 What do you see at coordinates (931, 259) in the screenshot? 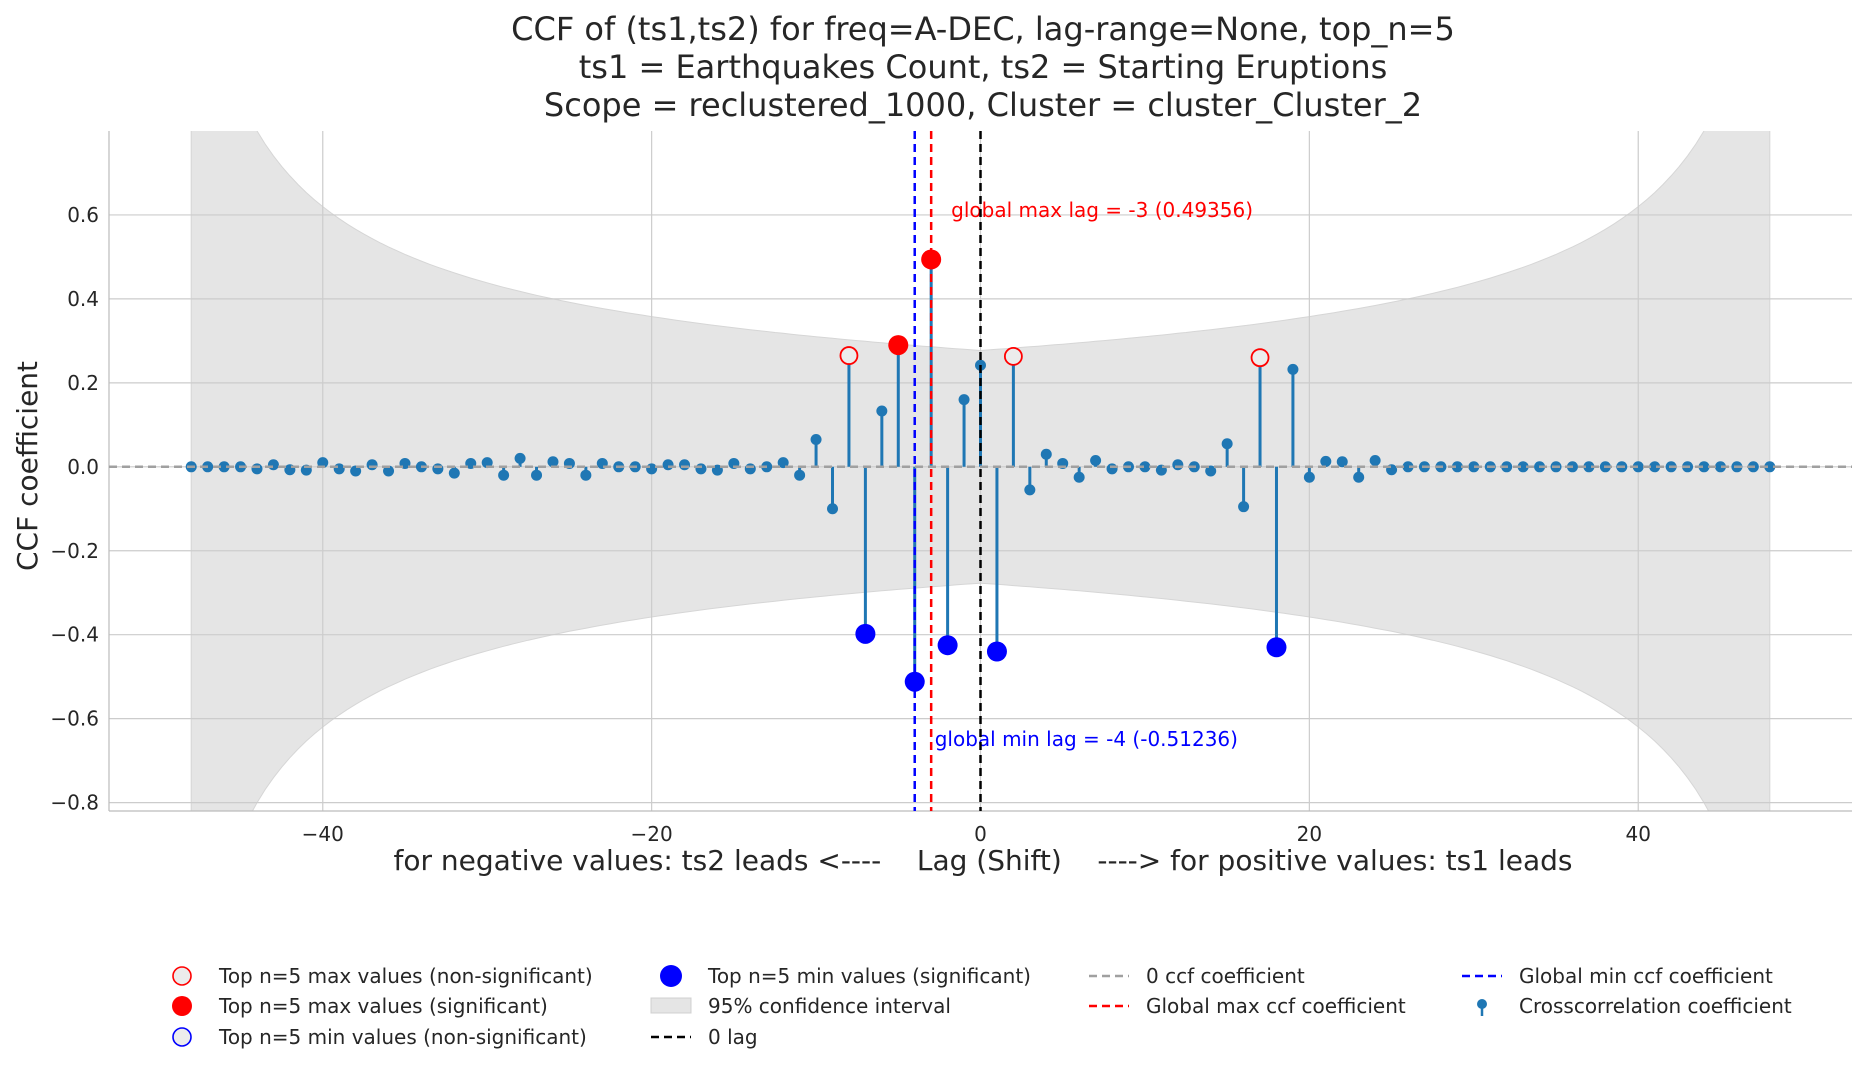
I see `top-max-sig-marker` at bounding box center [931, 259].